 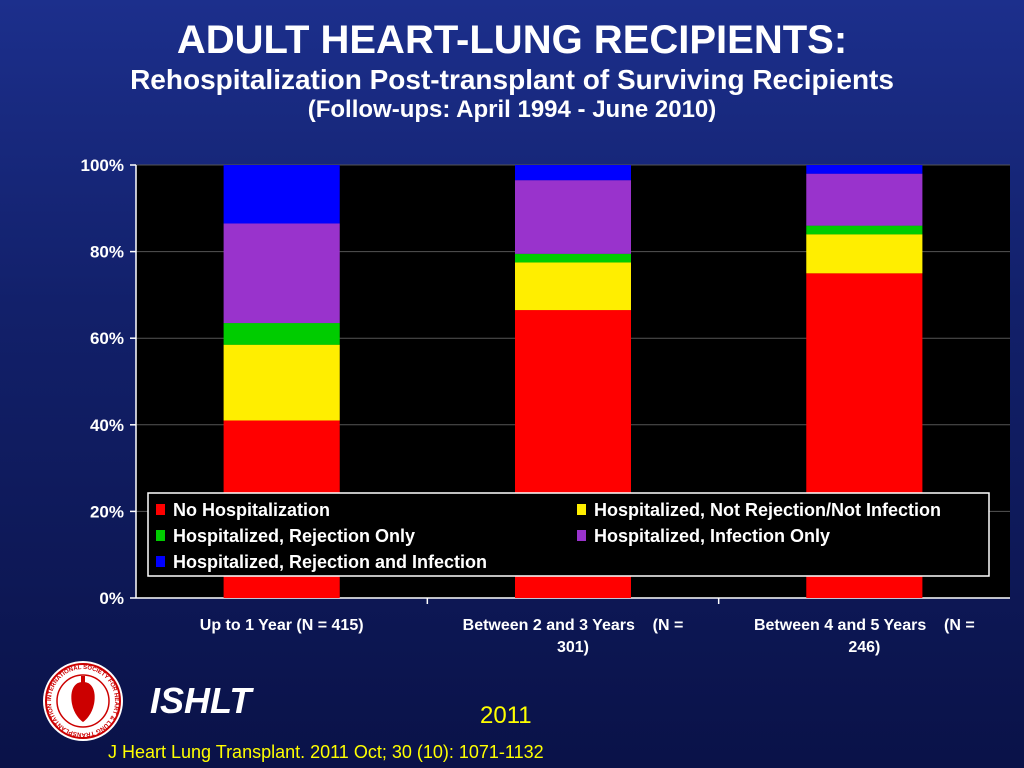 I want to click on x-tick-label: Up to 1 Year (N = 415), so click(x=282, y=625).